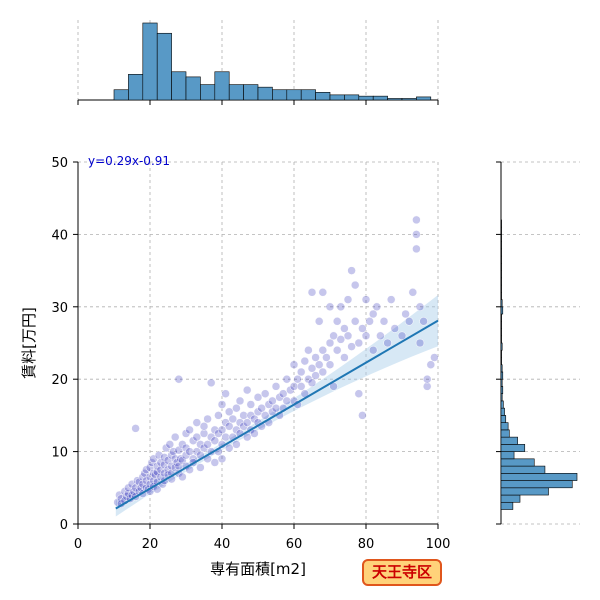 The width and height of the screenshot is (600, 600). Describe the element at coordinates (59, 163) in the screenshot. I see `y-tick-label: 50` at that location.